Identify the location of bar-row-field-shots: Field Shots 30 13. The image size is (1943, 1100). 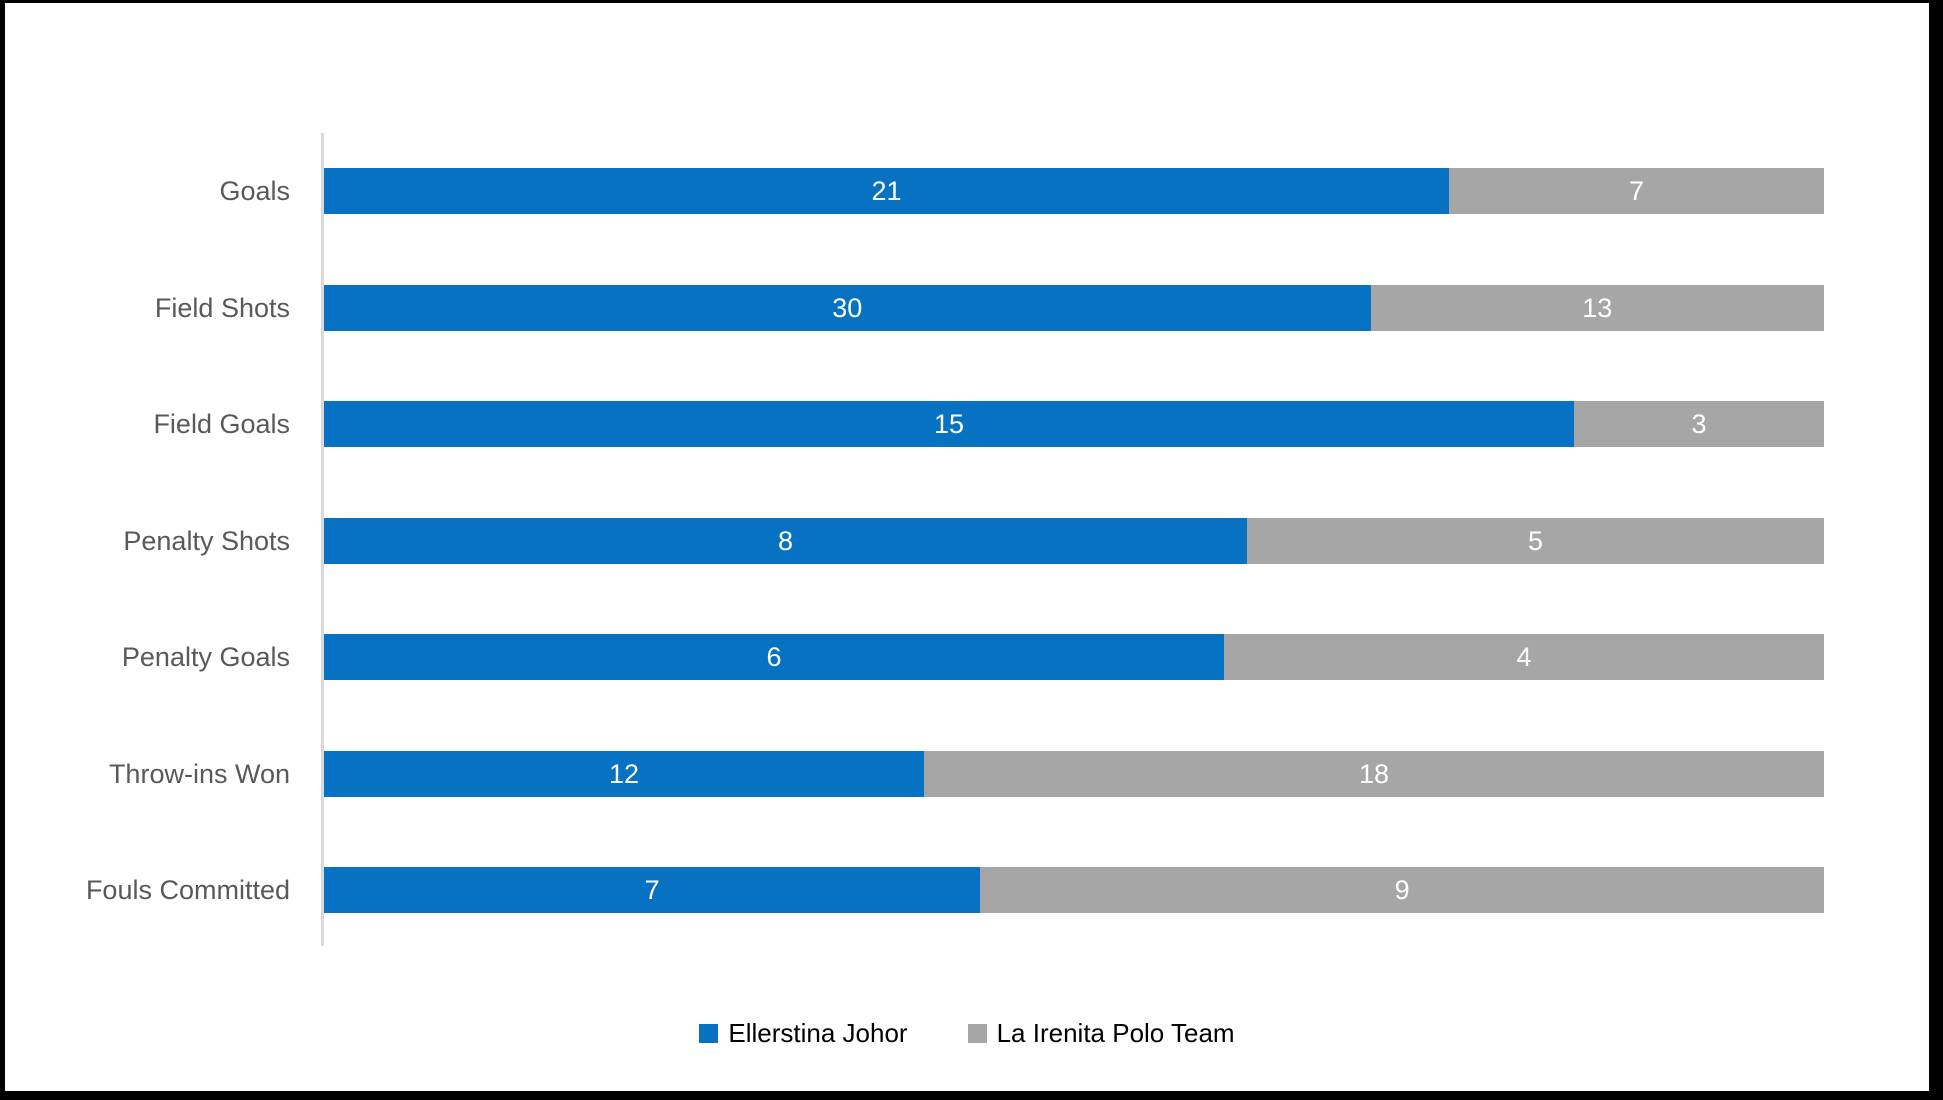
(967, 308).